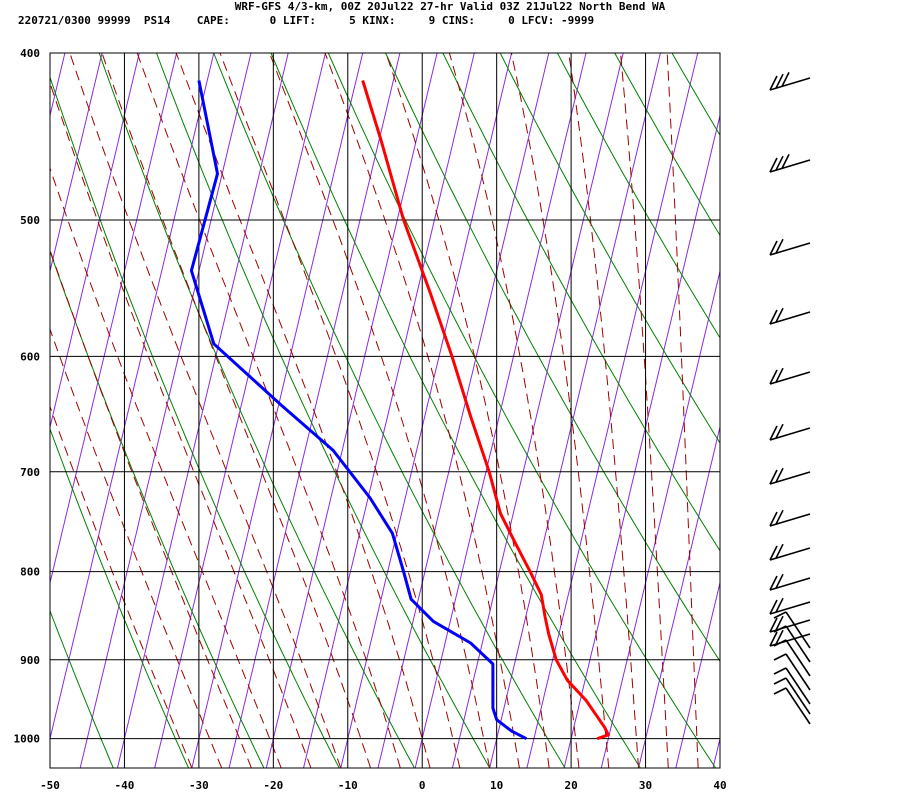 The image size is (900, 800). I want to click on y-tick-label: 900, so click(30, 660).